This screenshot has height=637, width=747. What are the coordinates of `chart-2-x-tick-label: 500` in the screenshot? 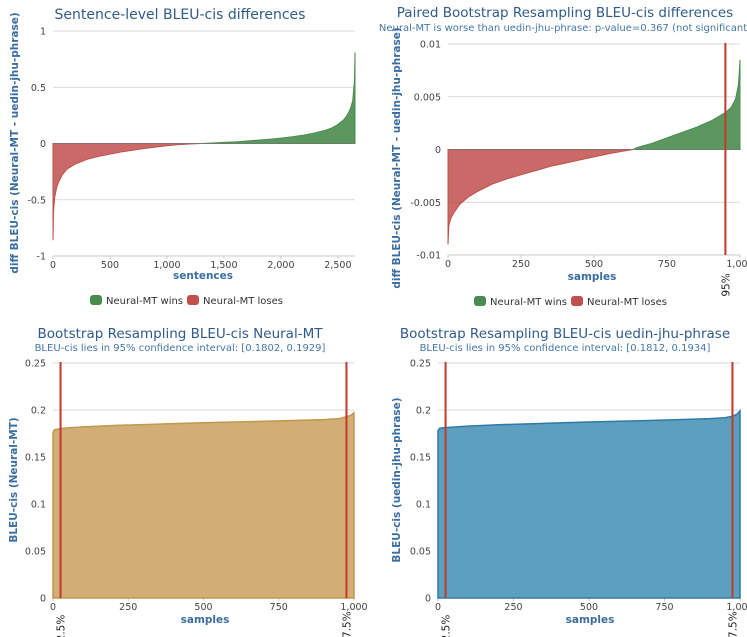 It's located at (594, 264).